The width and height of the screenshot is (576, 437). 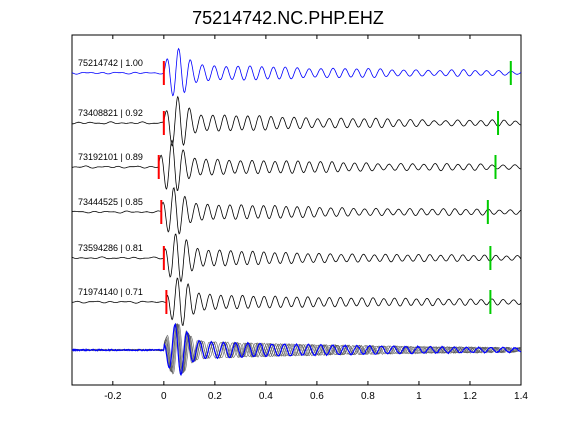 What do you see at coordinates (368, 396) in the screenshot?
I see `x-tick-label: 0.8` at bounding box center [368, 396].